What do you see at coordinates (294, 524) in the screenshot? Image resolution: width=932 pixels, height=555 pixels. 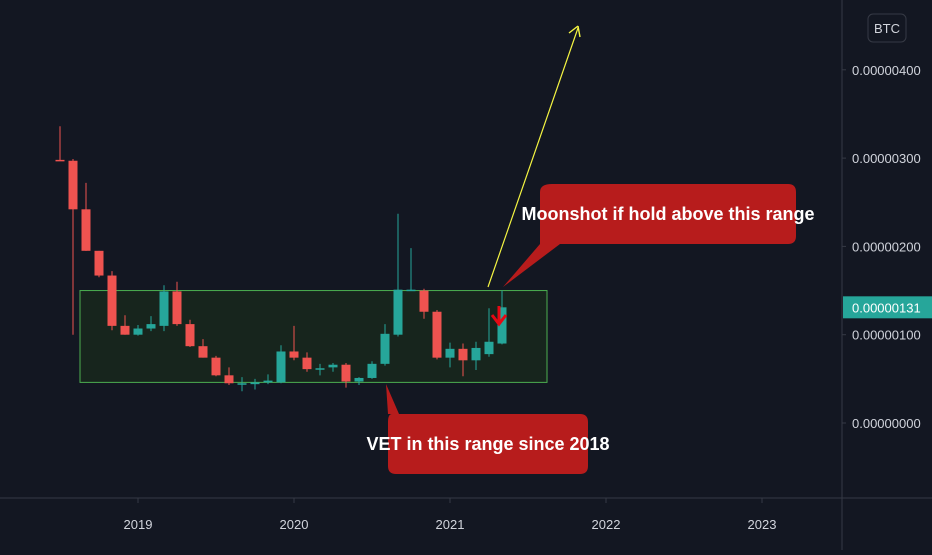 I see `x-tick-label: 2020` at bounding box center [294, 524].